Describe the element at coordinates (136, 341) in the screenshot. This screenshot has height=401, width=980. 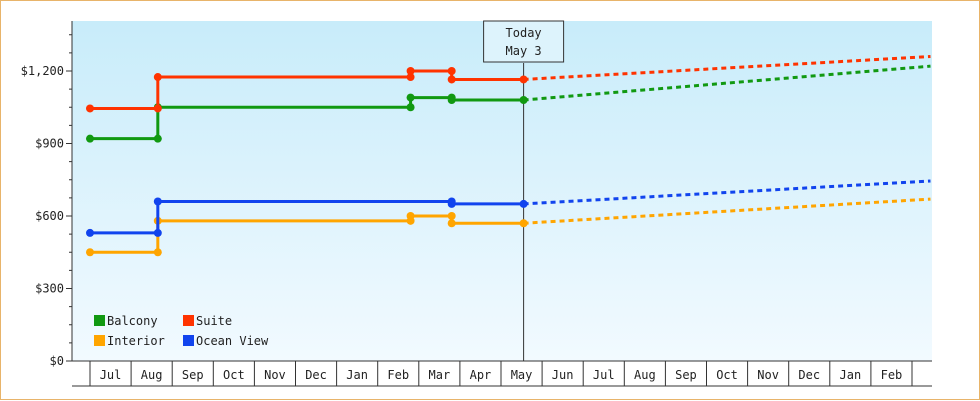
I see `legend-label-interior: Interior` at that location.